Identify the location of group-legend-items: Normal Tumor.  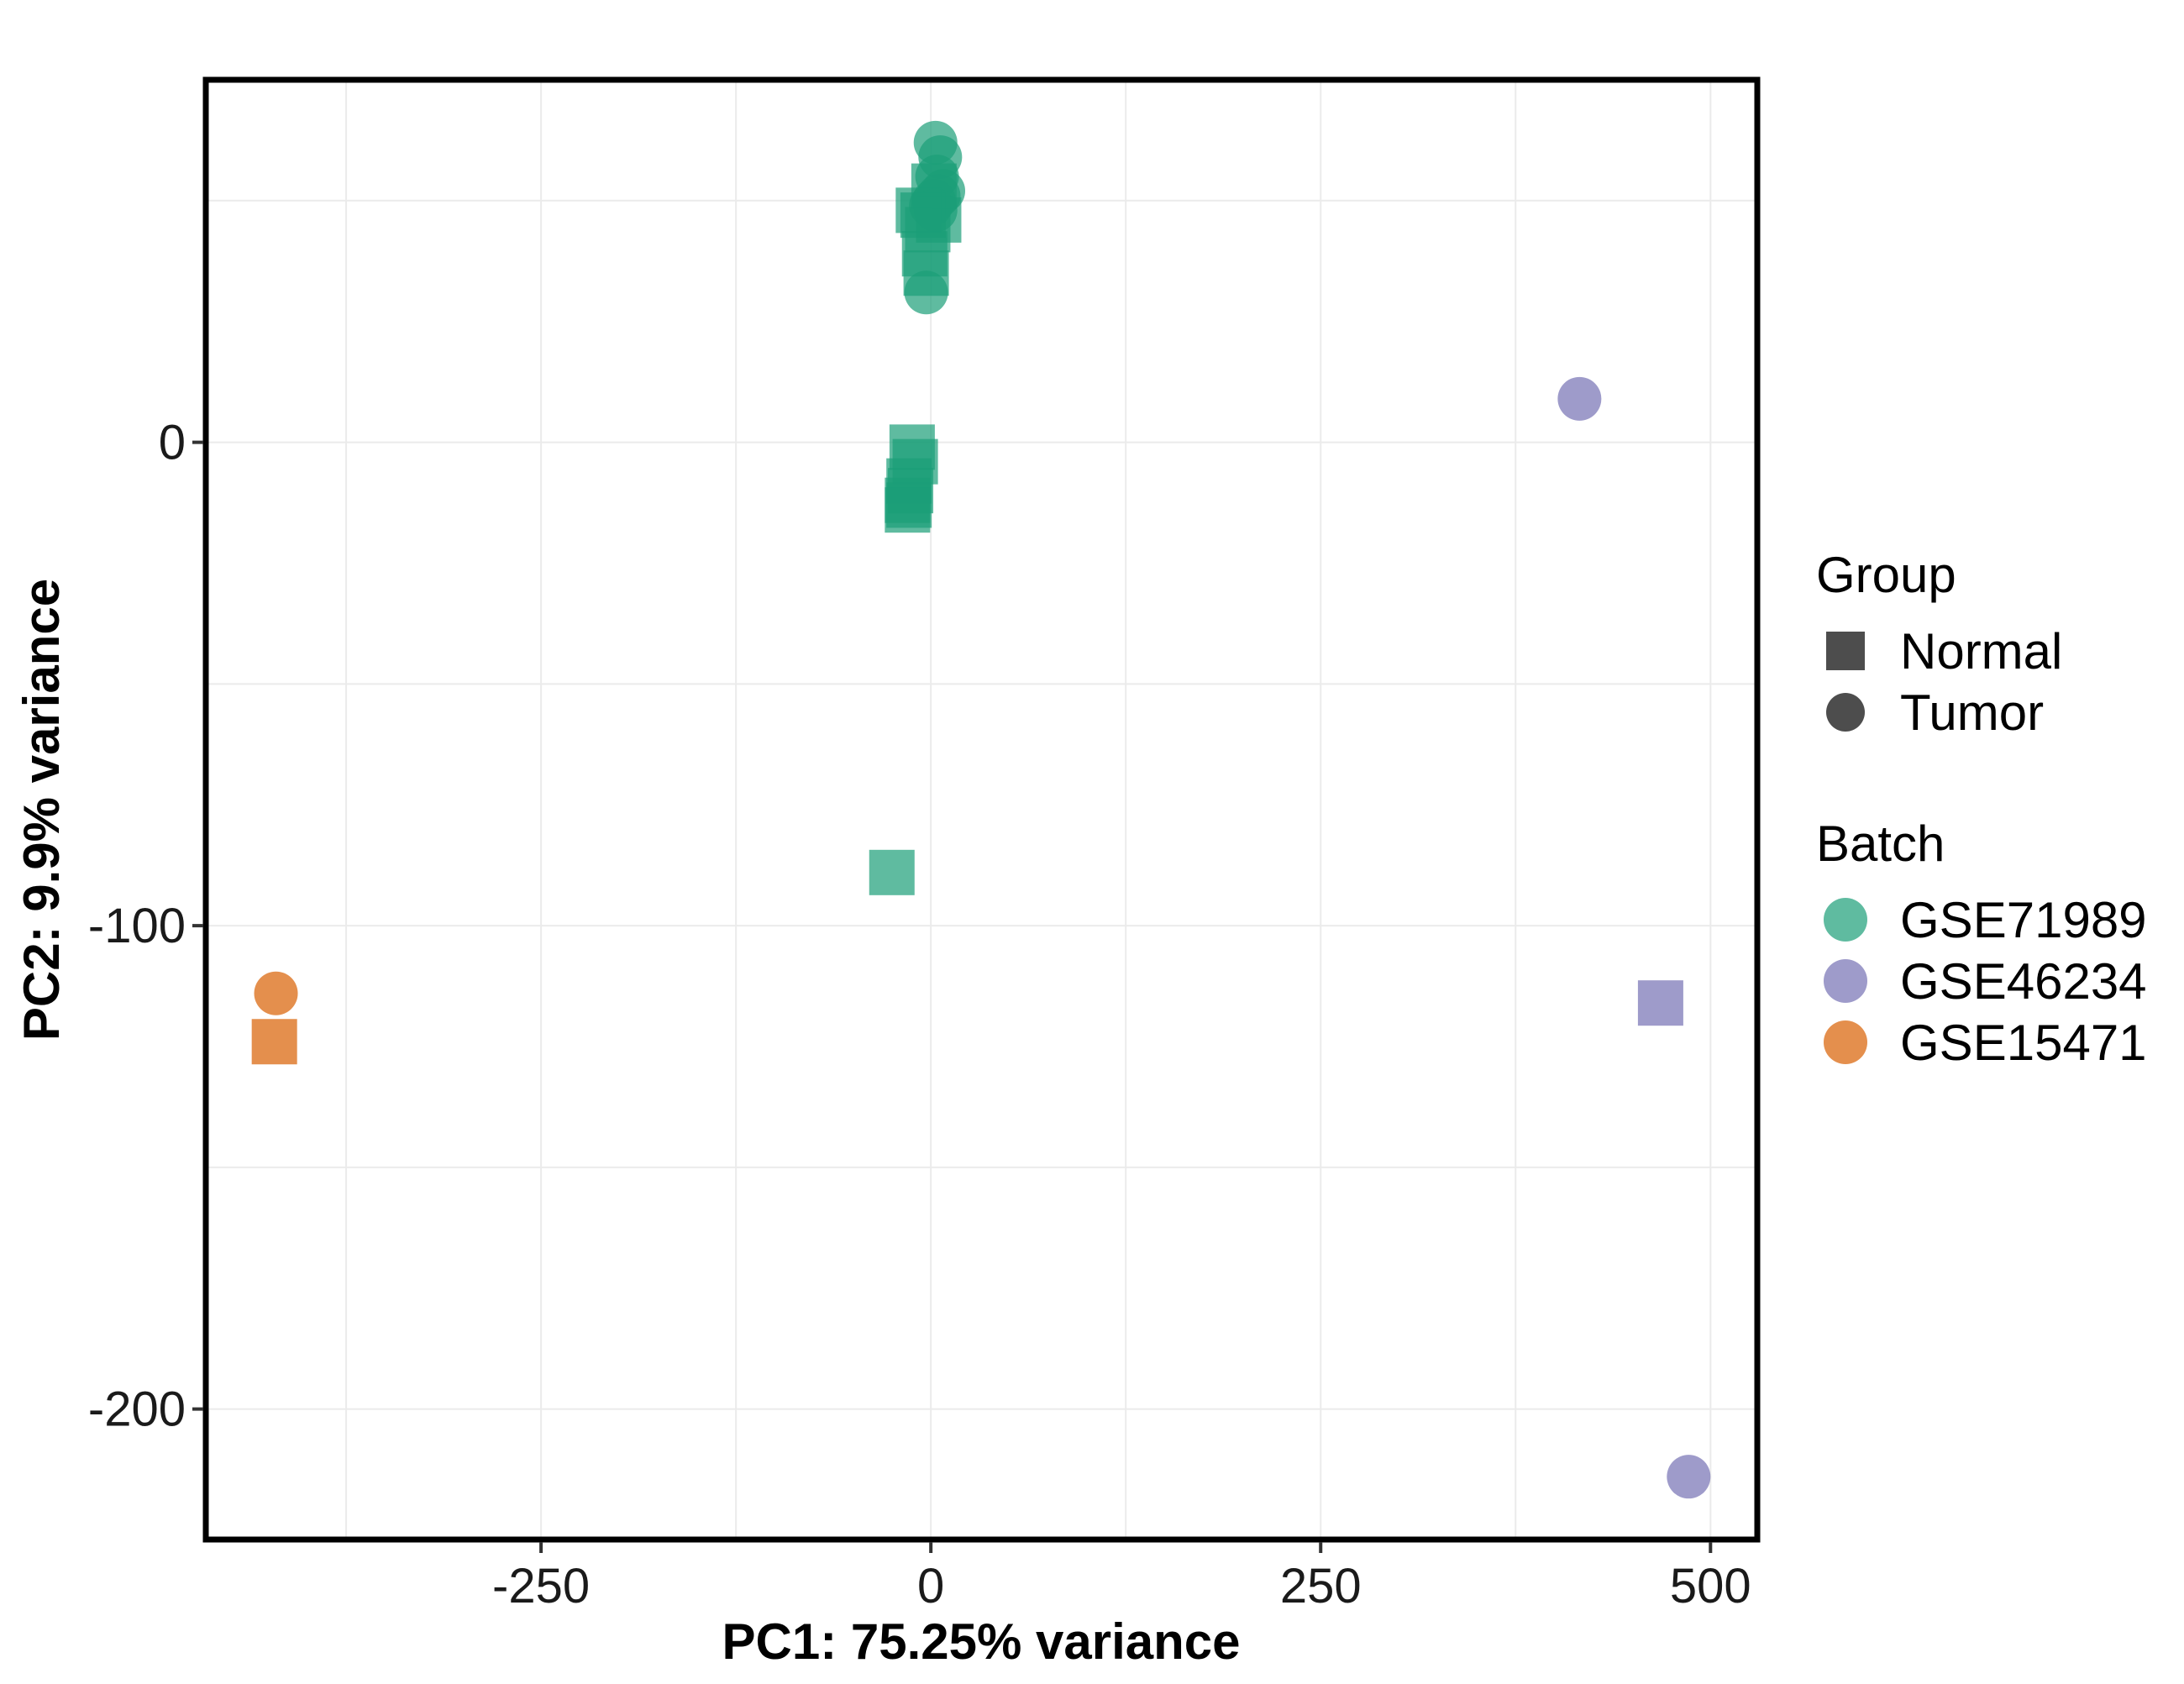
(1944, 682).